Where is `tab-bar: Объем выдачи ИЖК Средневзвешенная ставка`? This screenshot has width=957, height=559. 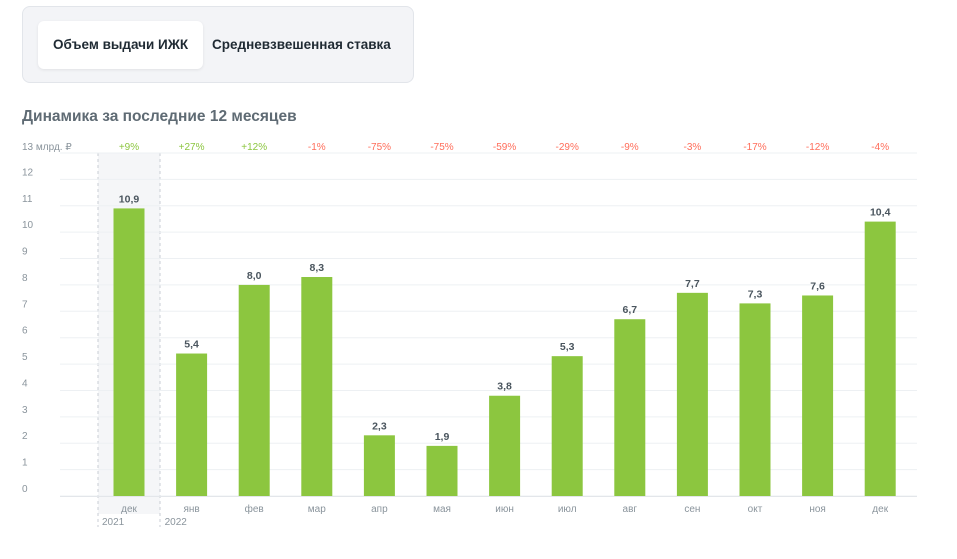
tab-bar: Объем выдачи ИЖК Средневзвешенная ставка is located at coordinates (218, 44).